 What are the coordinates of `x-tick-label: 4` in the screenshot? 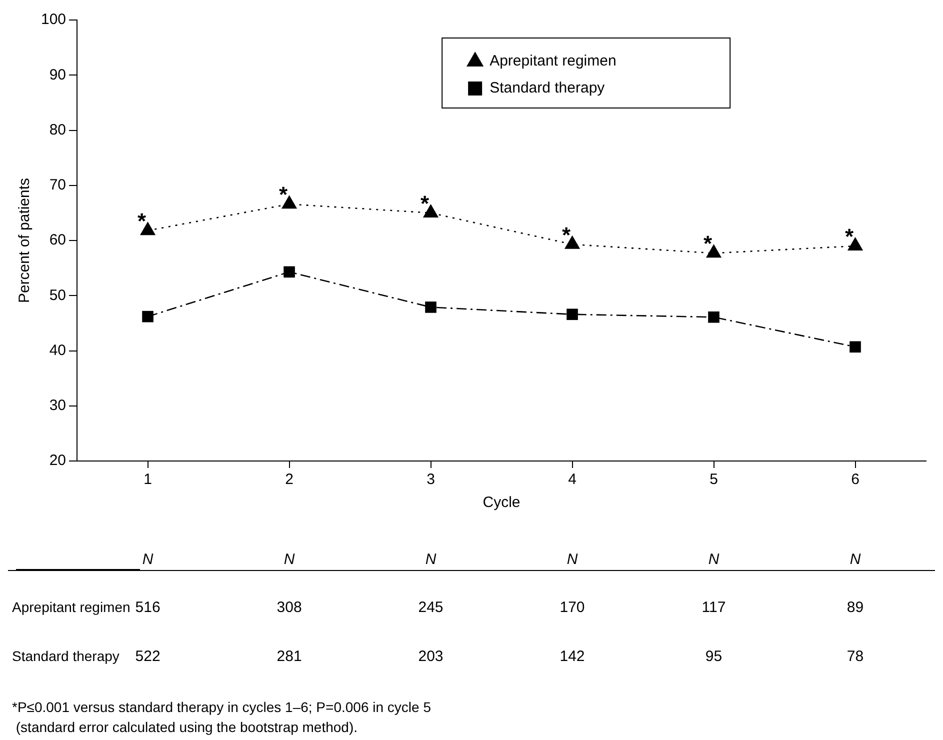 It's located at (572, 479).